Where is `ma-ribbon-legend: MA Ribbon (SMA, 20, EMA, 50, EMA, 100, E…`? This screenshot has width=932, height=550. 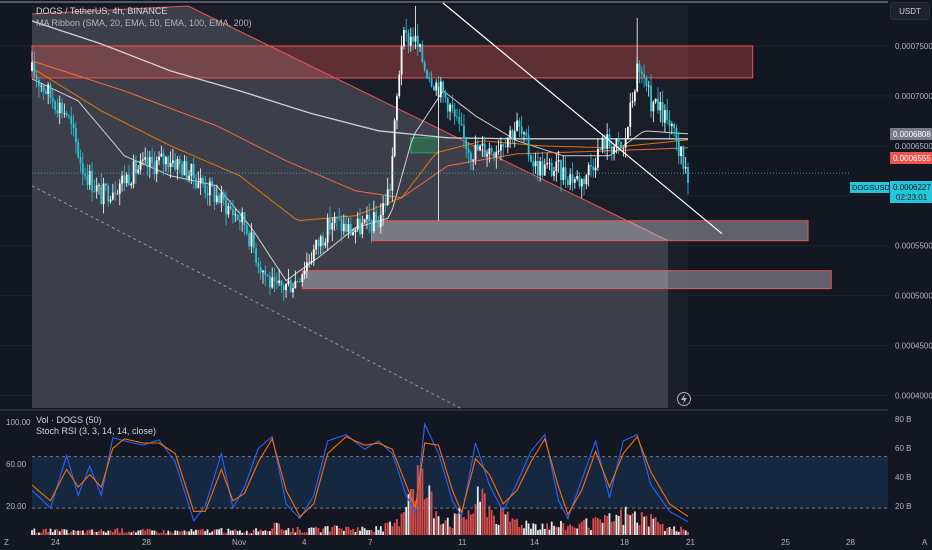 ma-ribbon-legend: MA Ribbon (SMA, 20, EMA, 50, EMA, 100, E… is located at coordinates (144, 23).